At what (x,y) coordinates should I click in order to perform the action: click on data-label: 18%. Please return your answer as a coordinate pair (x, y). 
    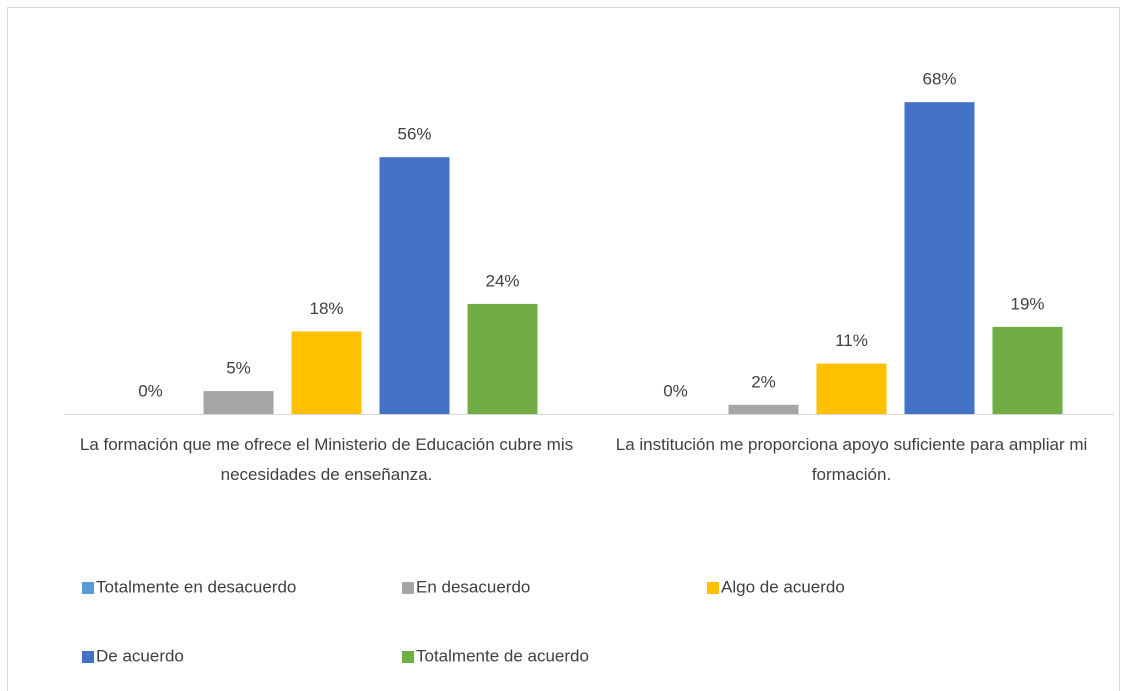
    Looking at the image, I should click on (326, 308).